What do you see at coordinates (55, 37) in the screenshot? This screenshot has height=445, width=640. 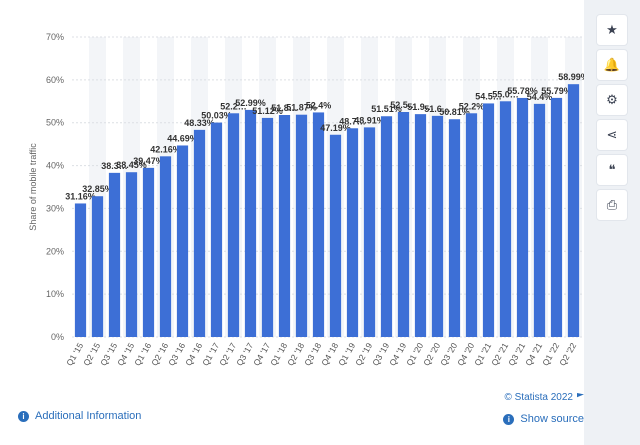 I see `y-tick-label: 70%` at bounding box center [55, 37].